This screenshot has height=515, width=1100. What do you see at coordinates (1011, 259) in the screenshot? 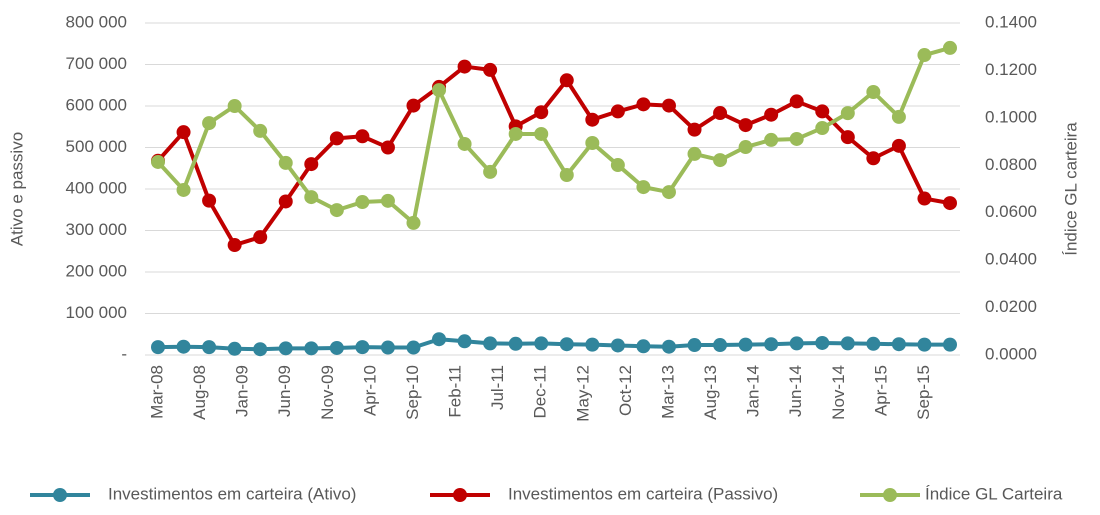
I see `y2-tick-label: 0.0400` at bounding box center [1011, 259].